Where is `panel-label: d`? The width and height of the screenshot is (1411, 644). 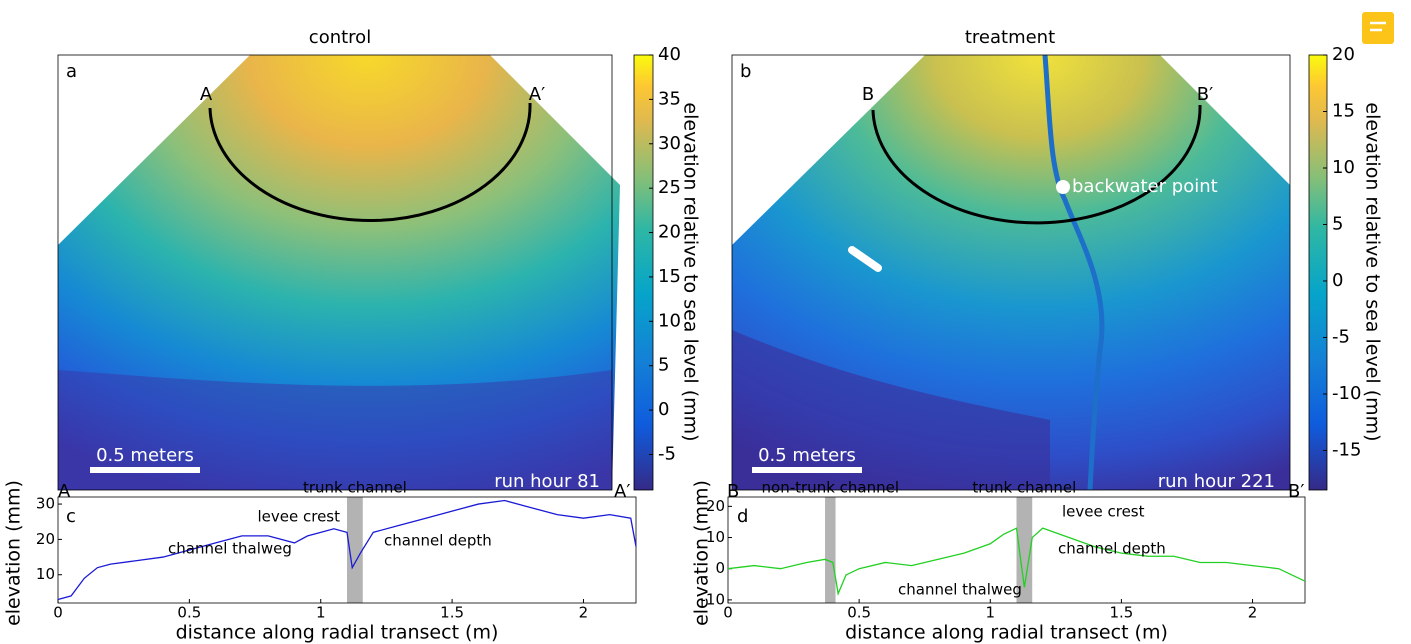
panel-label: d is located at coordinates (742, 516).